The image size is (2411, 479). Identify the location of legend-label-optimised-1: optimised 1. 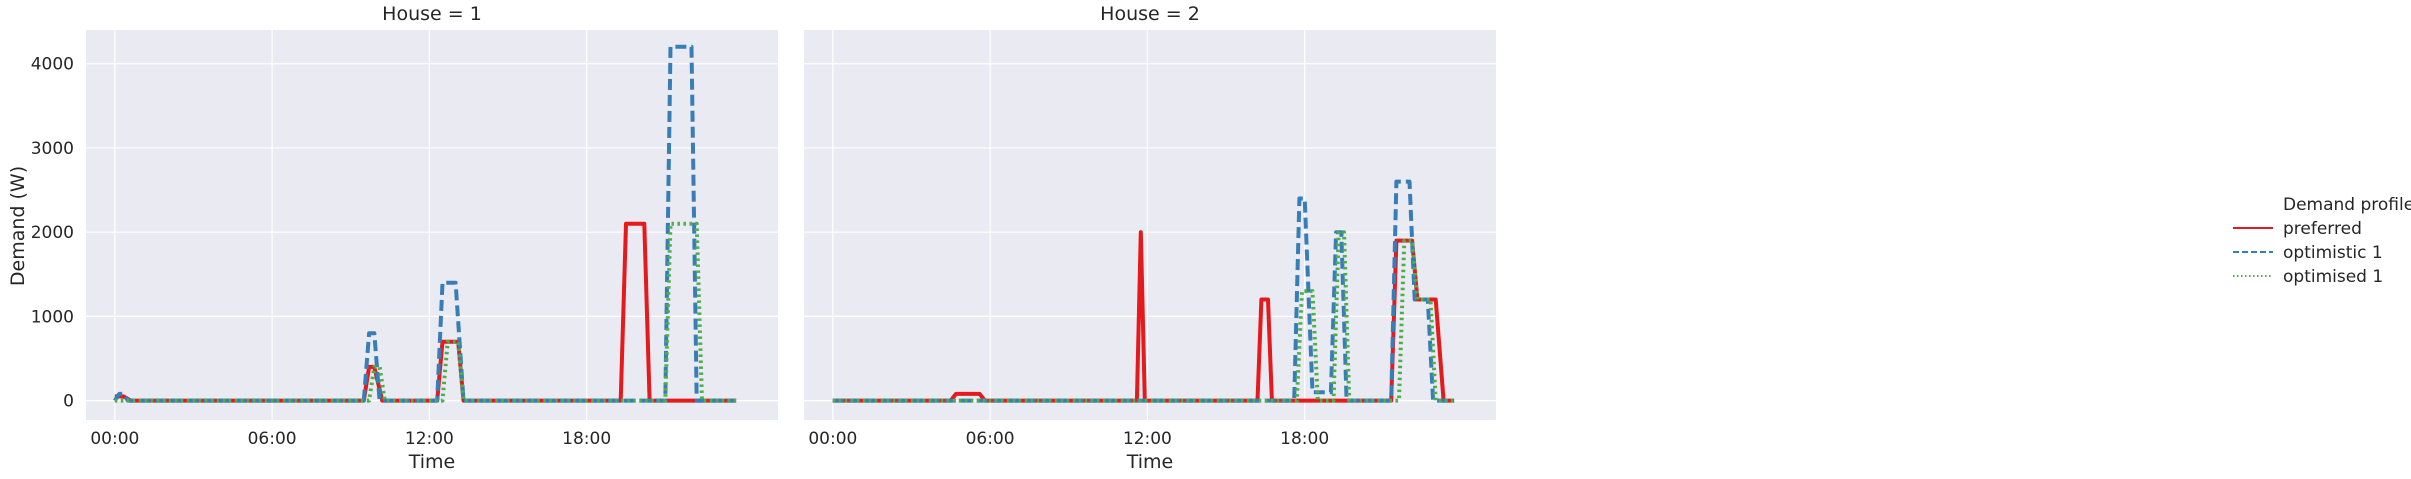
(2333, 277).